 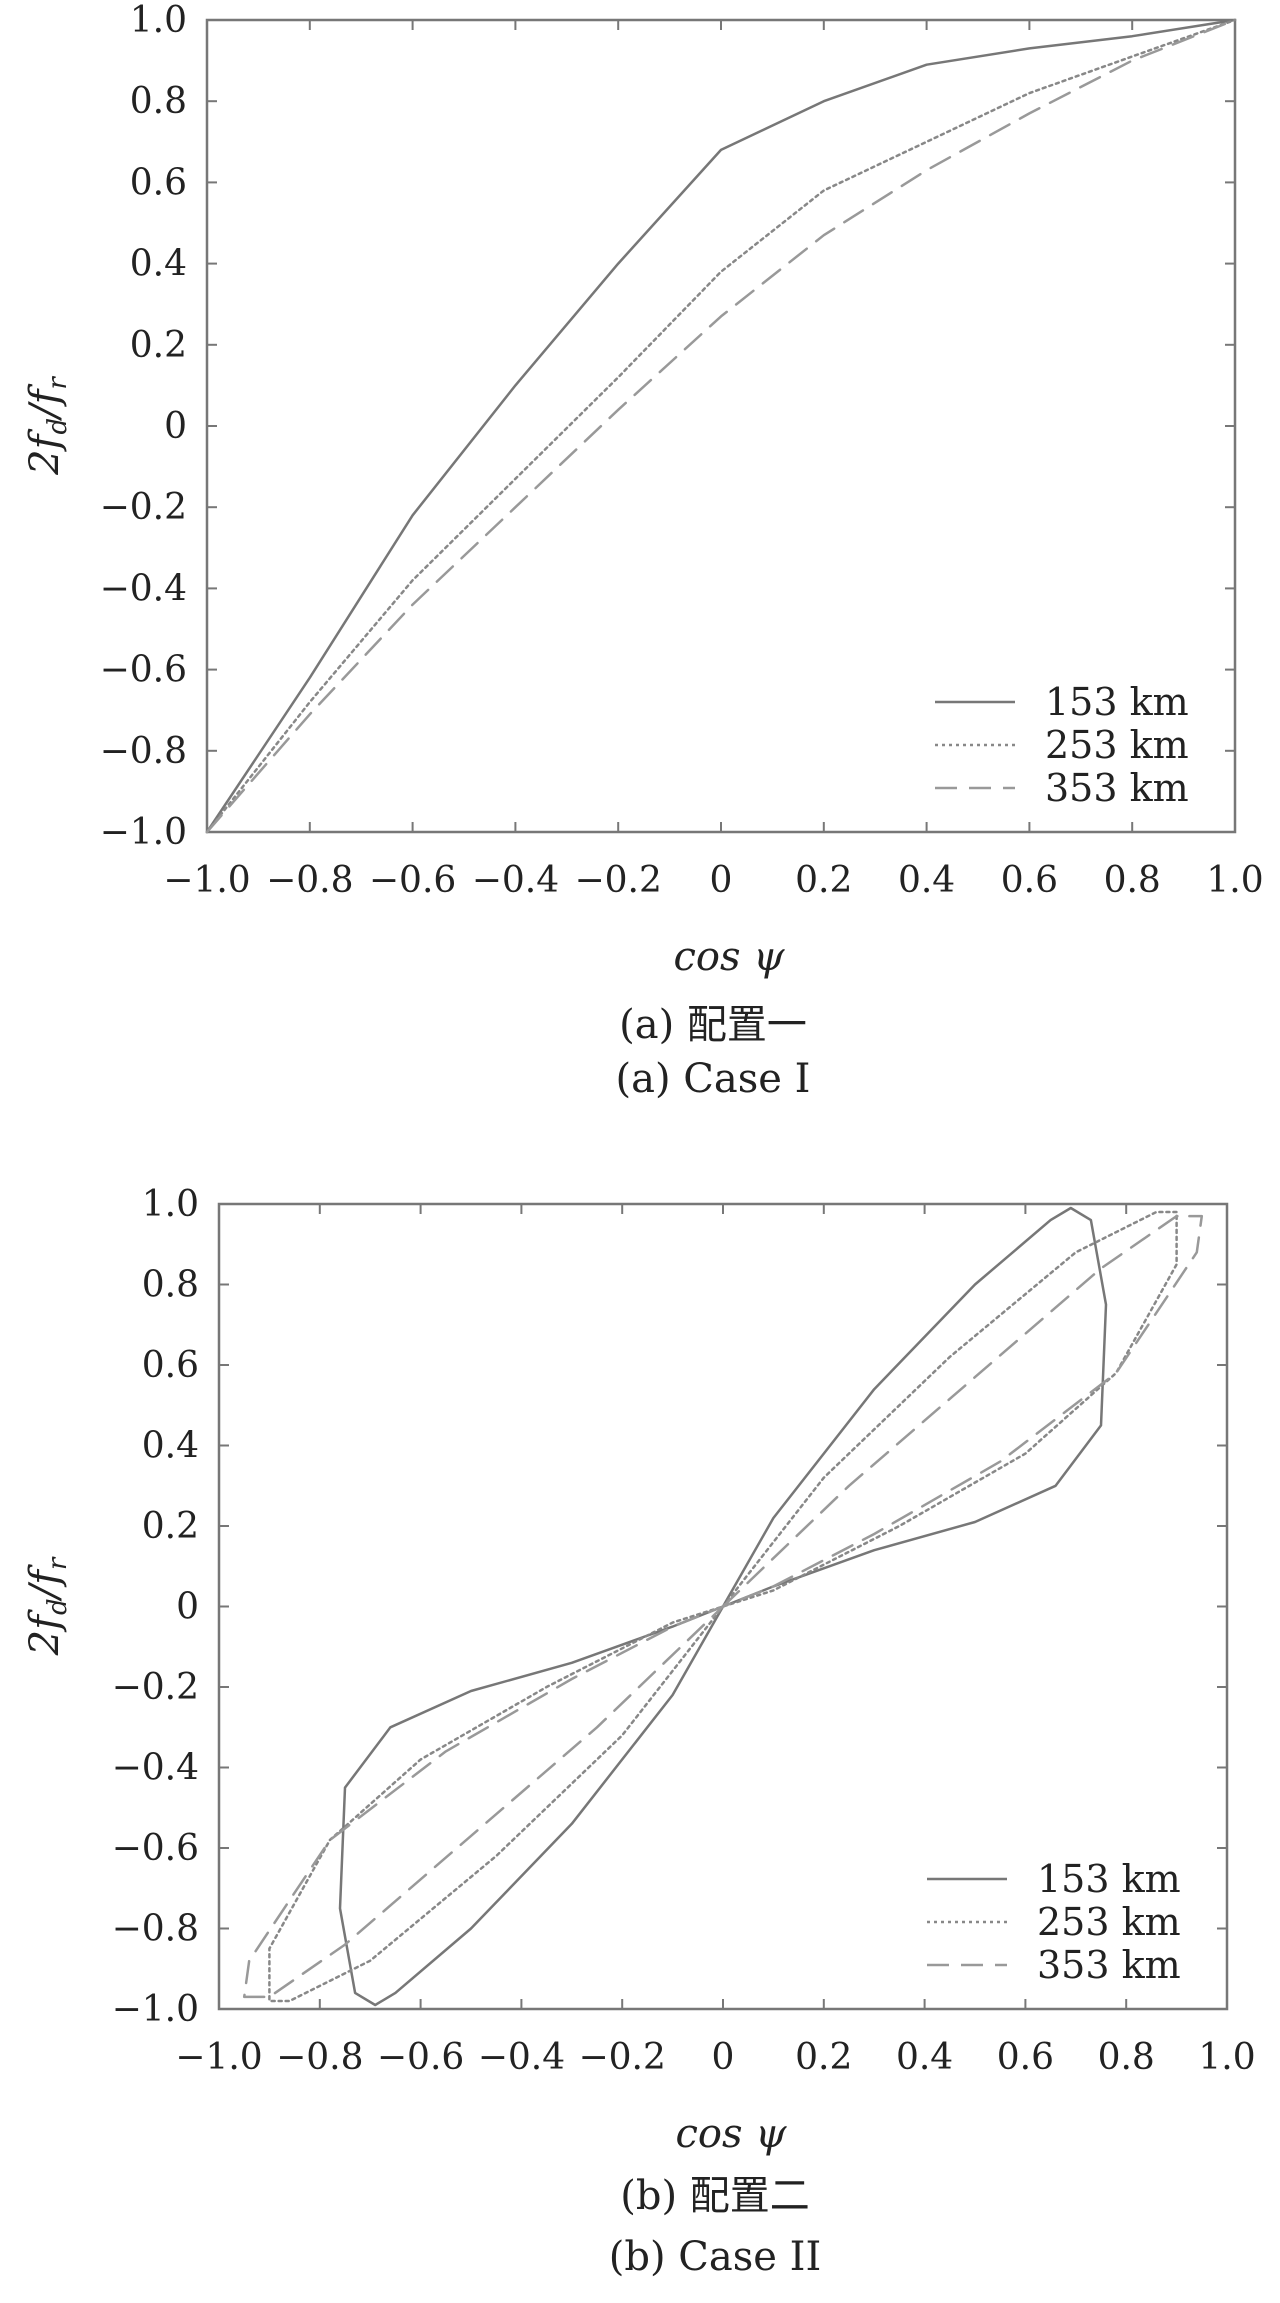 What do you see at coordinates (715, 2257) in the screenshot?
I see `caption-english: (b) Case II` at bounding box center [715, 2257].